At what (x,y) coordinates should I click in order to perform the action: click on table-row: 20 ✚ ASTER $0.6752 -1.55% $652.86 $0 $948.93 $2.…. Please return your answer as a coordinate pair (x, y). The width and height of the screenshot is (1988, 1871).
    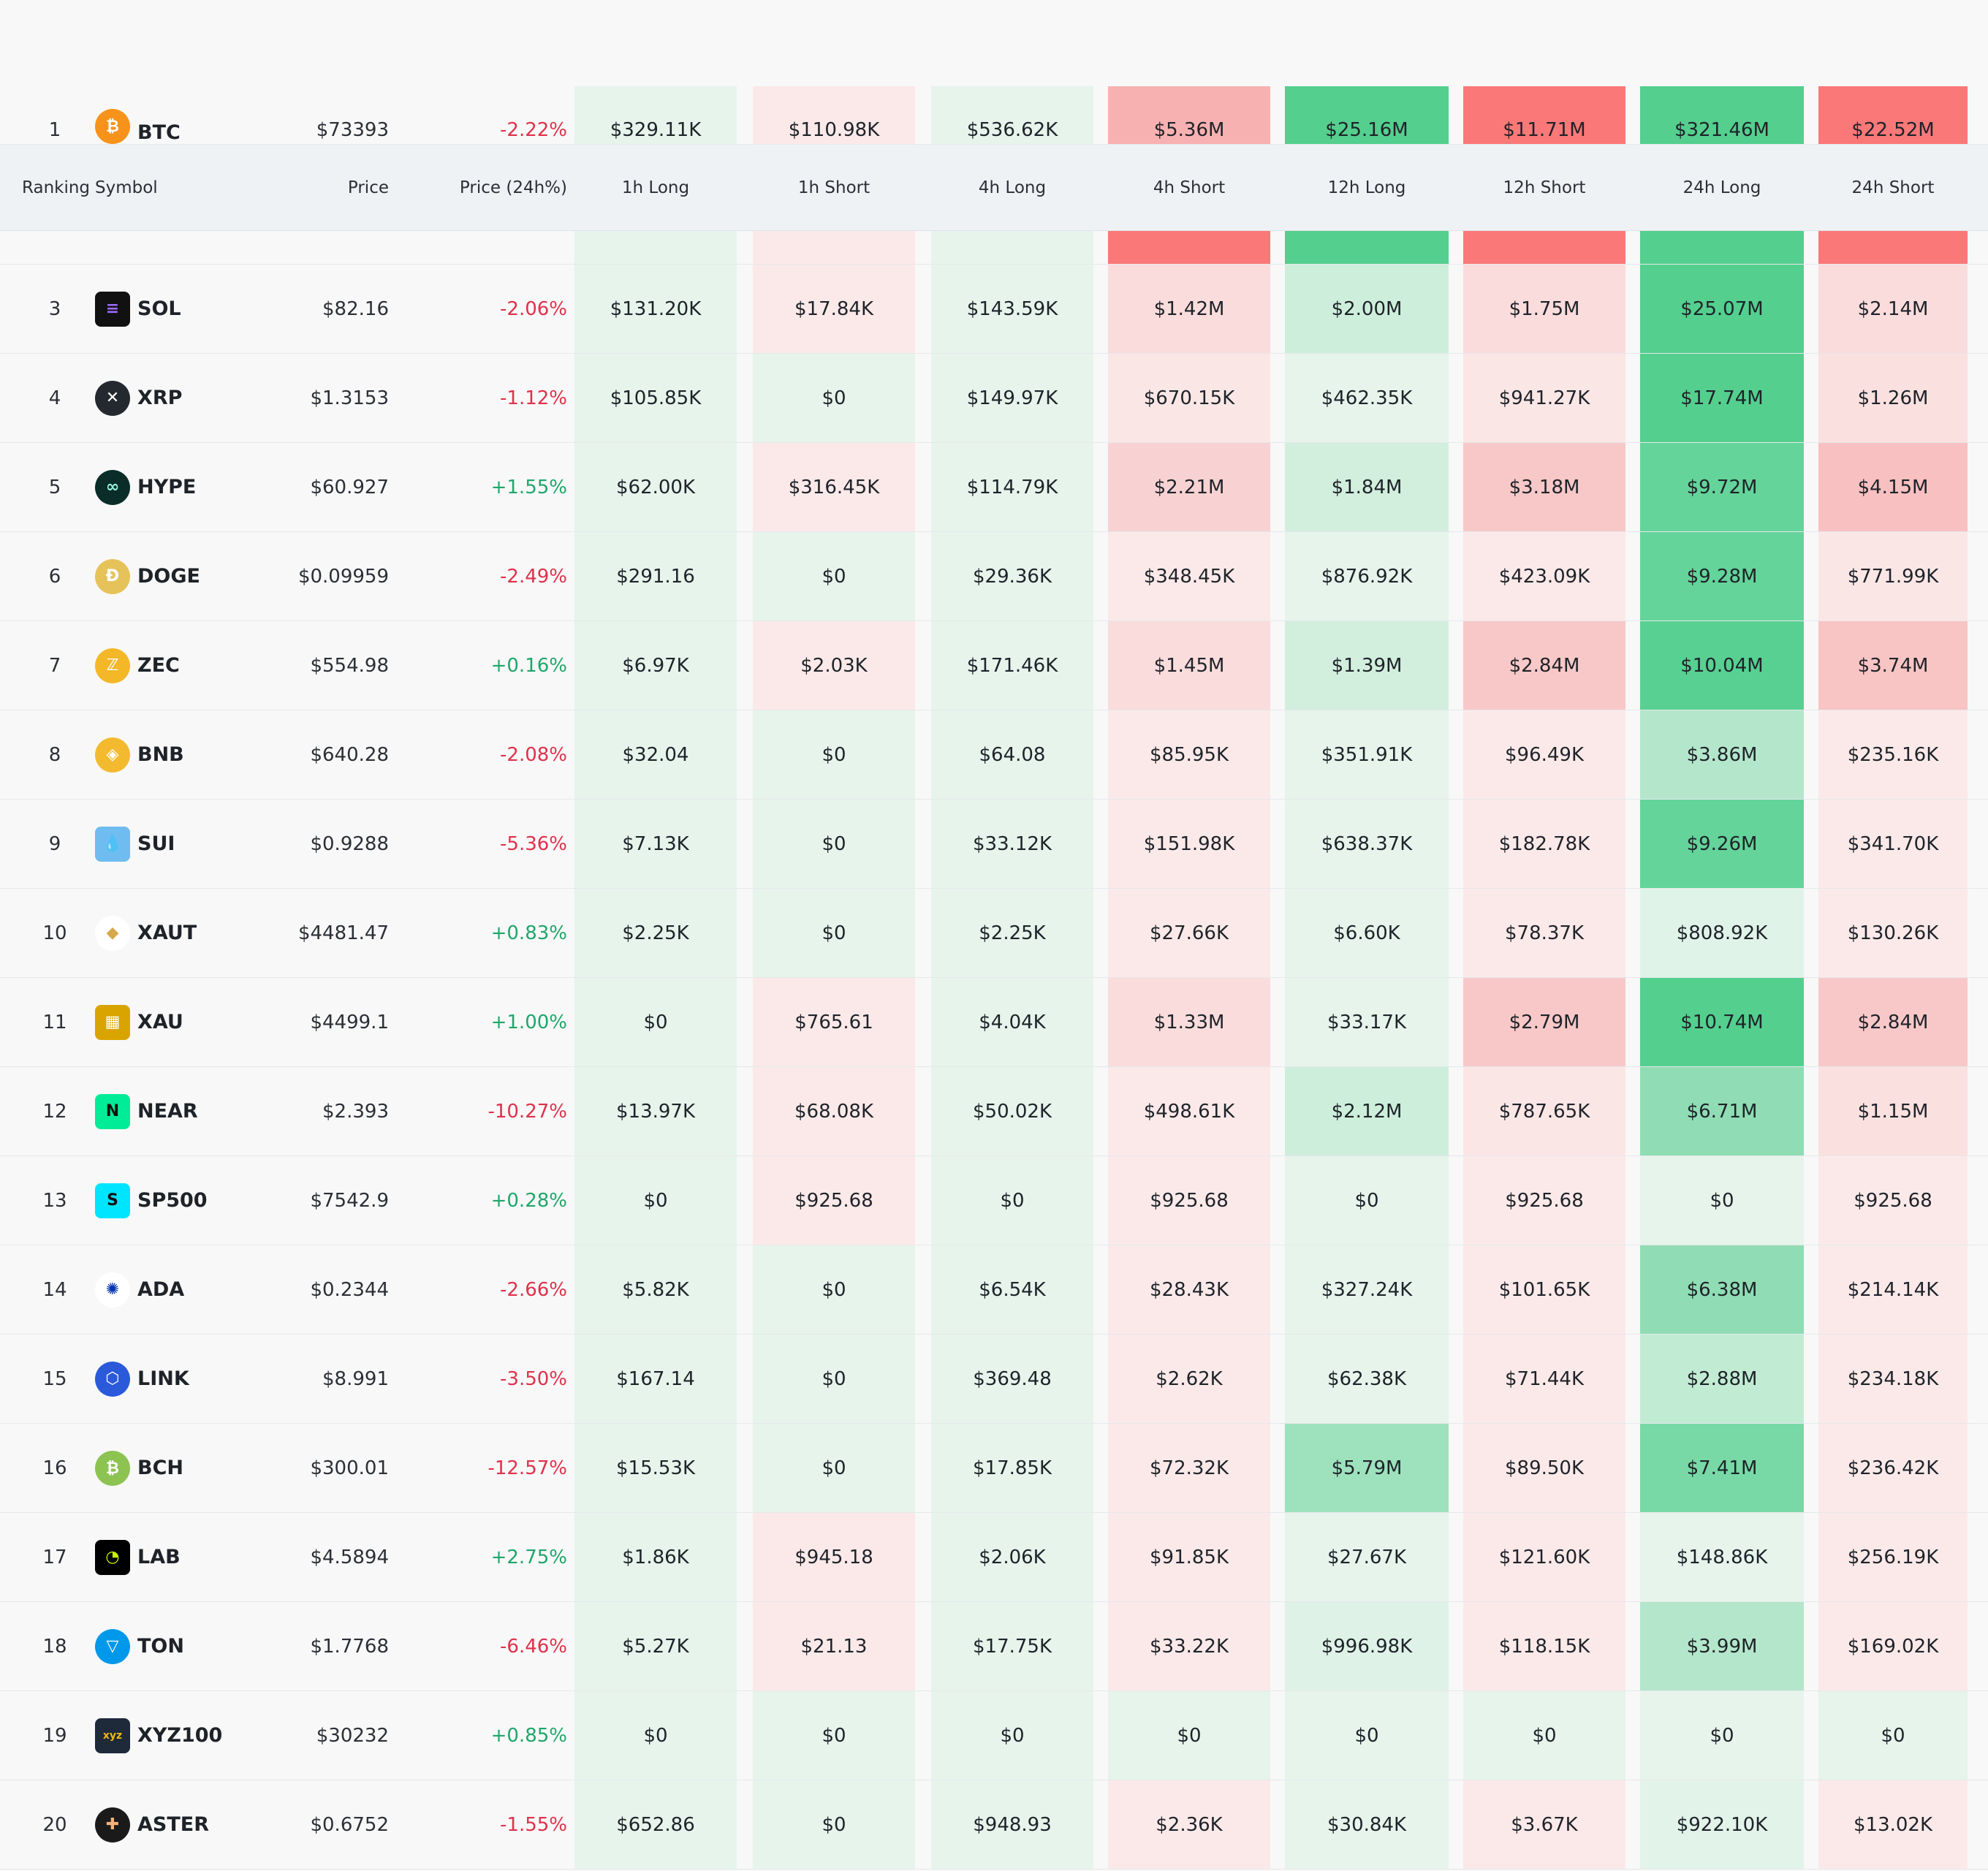
    Looking at the image, I should click on (994, 1825).